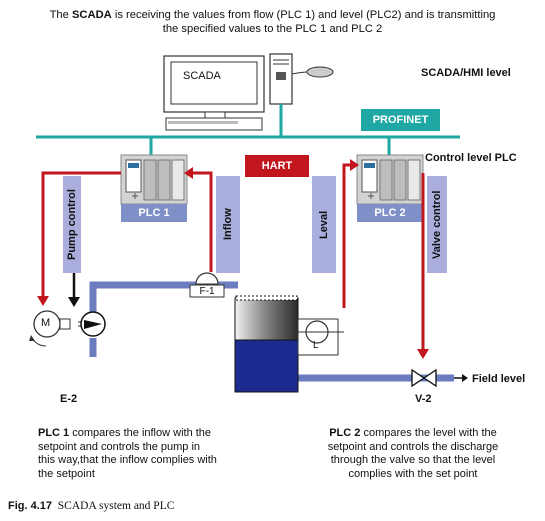  I want to click on valve-control-label: Valve control, so click(437, 224).